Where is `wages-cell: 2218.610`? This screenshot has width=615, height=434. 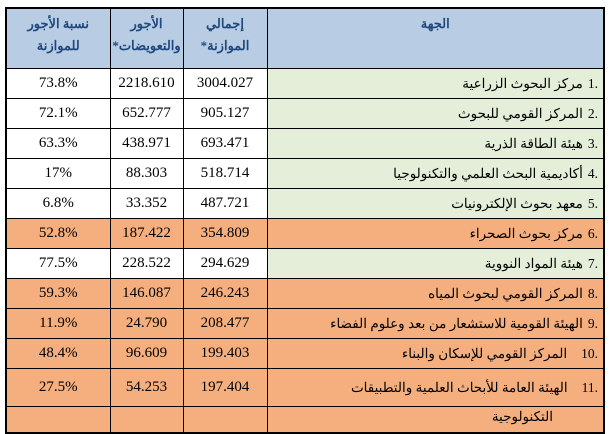 wages-cell: 2218.610 is located at coordinates (146, 83).